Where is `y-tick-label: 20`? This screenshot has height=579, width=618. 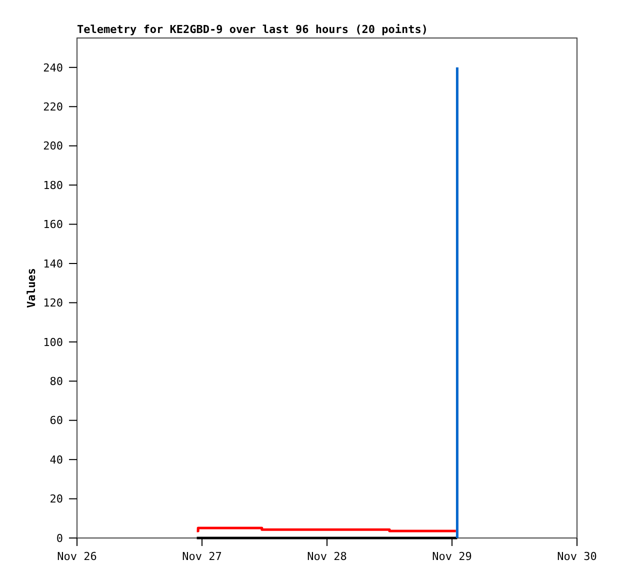
y-tick-label: 20 is located at coordinates (56, 499).